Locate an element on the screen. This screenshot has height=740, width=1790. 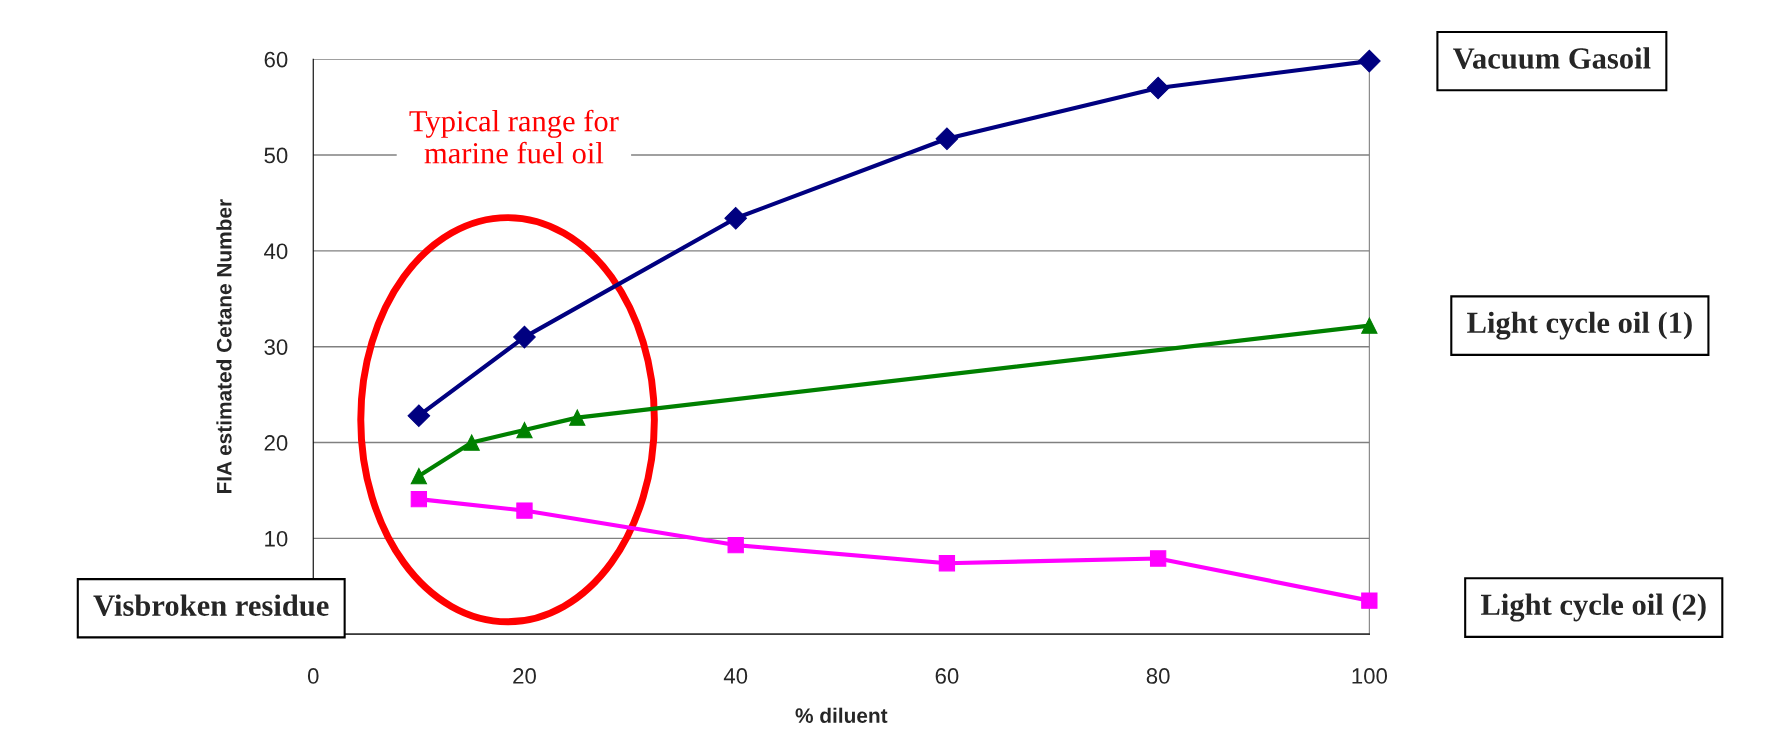
annotation: Typical range for marine fuel oil is located at coordinates (514, 136).